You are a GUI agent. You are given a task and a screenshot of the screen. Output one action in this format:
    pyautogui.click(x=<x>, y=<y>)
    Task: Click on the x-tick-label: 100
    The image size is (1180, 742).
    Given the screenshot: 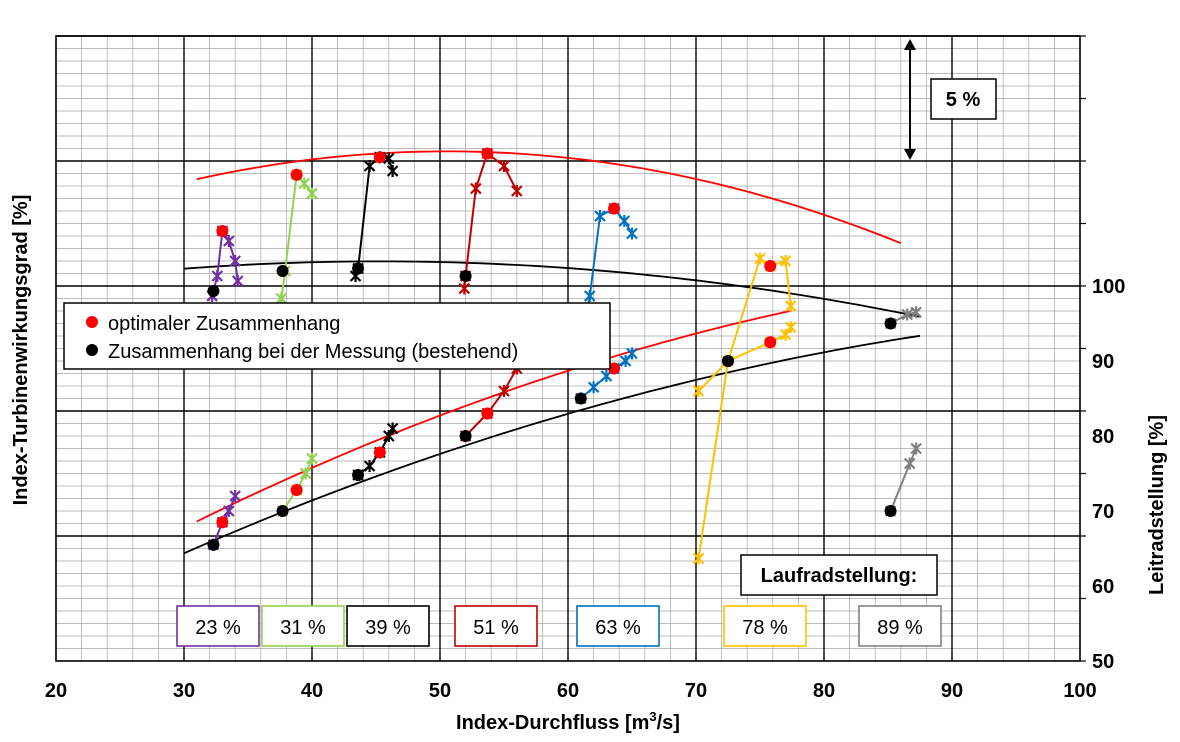 What is the action you would take?
    pyautogui.click(x=1079, y=691)
    